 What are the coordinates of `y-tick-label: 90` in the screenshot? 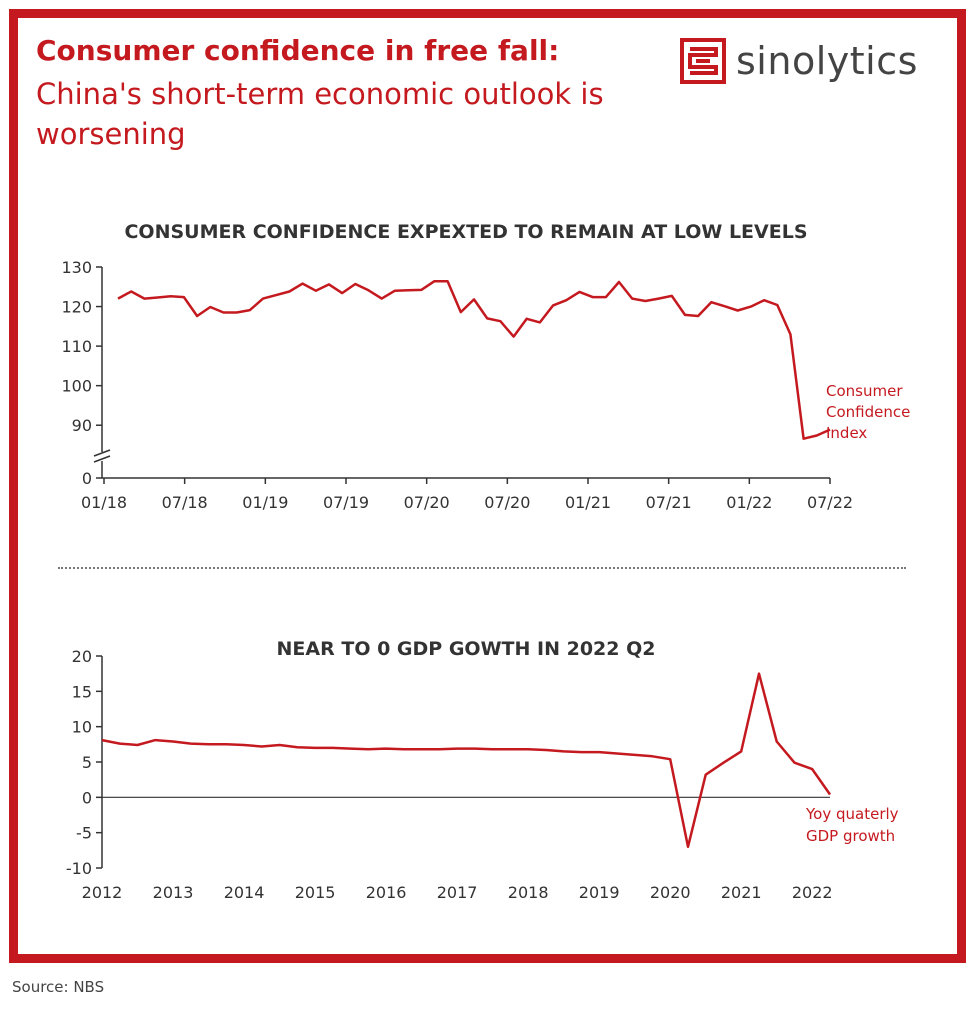 It's located at (82, 425).